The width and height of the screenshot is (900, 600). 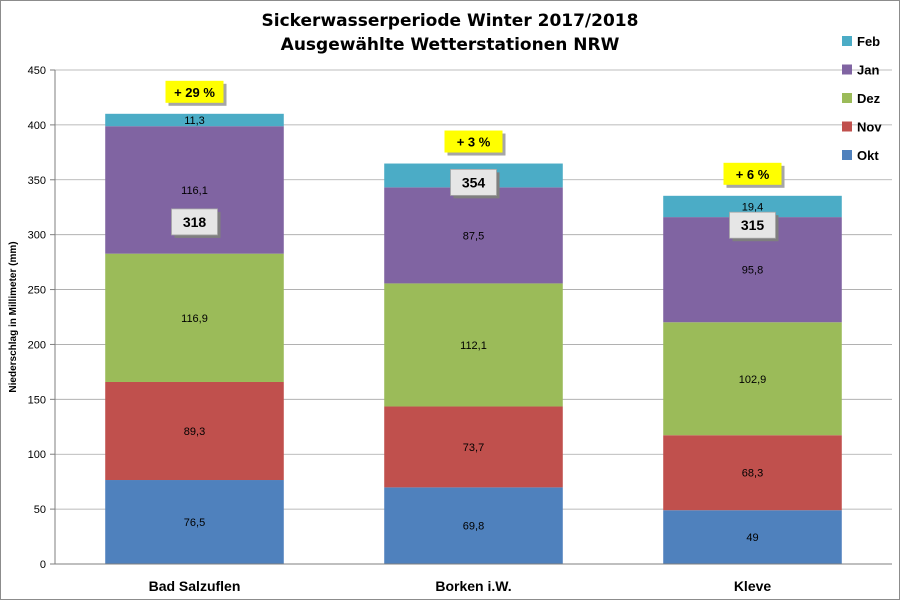 I want to click on data-label-bad-salzuflen-feb: 11,3, so click(x=194, y=121).